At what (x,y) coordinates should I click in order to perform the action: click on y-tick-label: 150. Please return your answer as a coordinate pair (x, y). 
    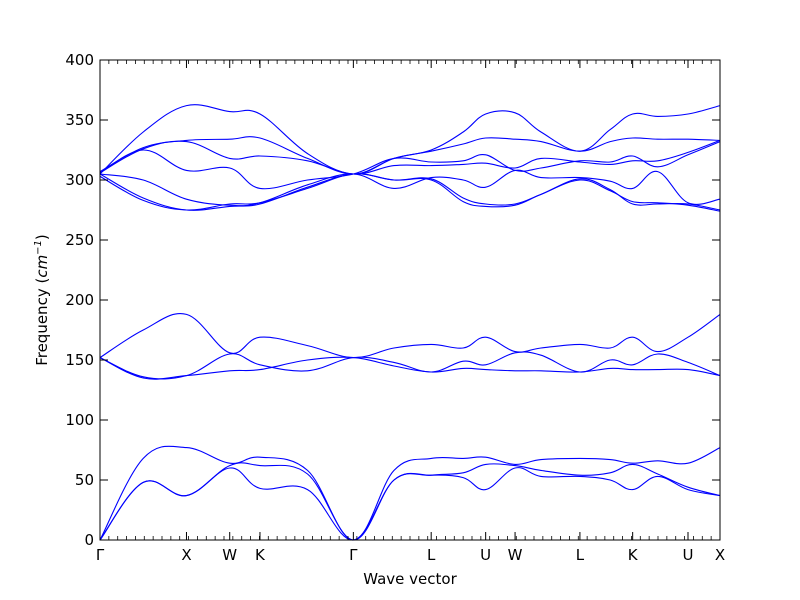
    Looking at the image, I should click on (79, 360).